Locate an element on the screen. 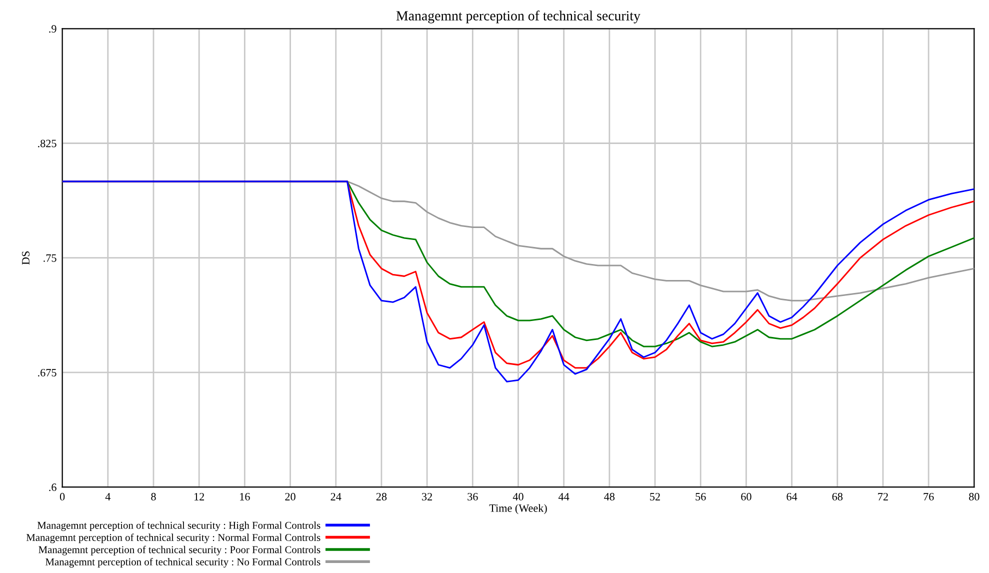  y-tick-label: .825 is located at coordinates (47, 144).